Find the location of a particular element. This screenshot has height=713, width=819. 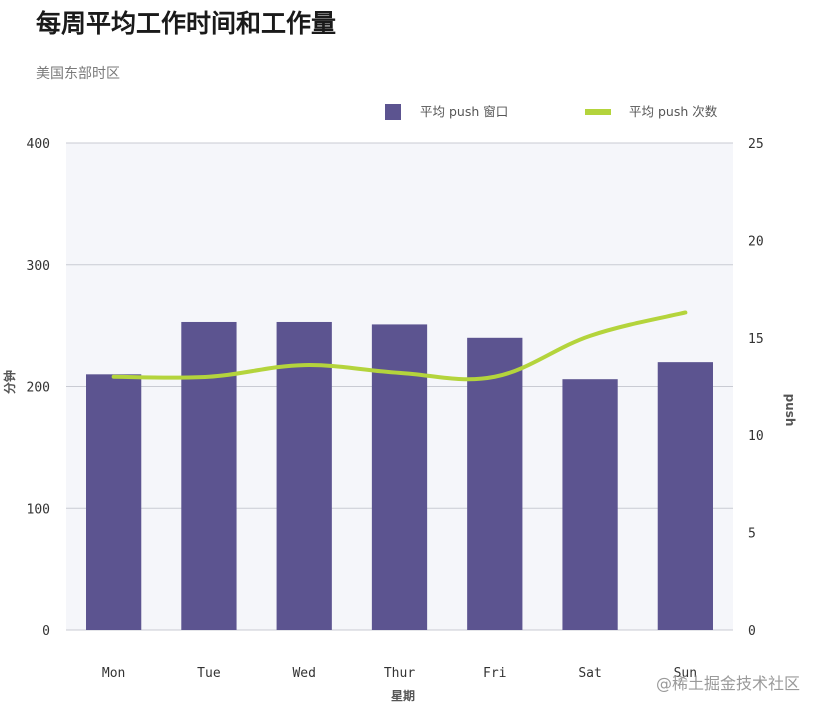

y-tick-label: 0 is located at coordinates (46, 631).